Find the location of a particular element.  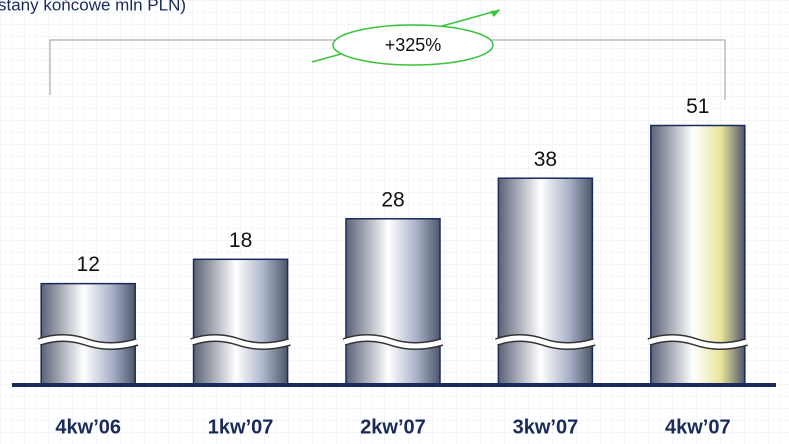

value-label: 28 is located at coordinates (392, 199).